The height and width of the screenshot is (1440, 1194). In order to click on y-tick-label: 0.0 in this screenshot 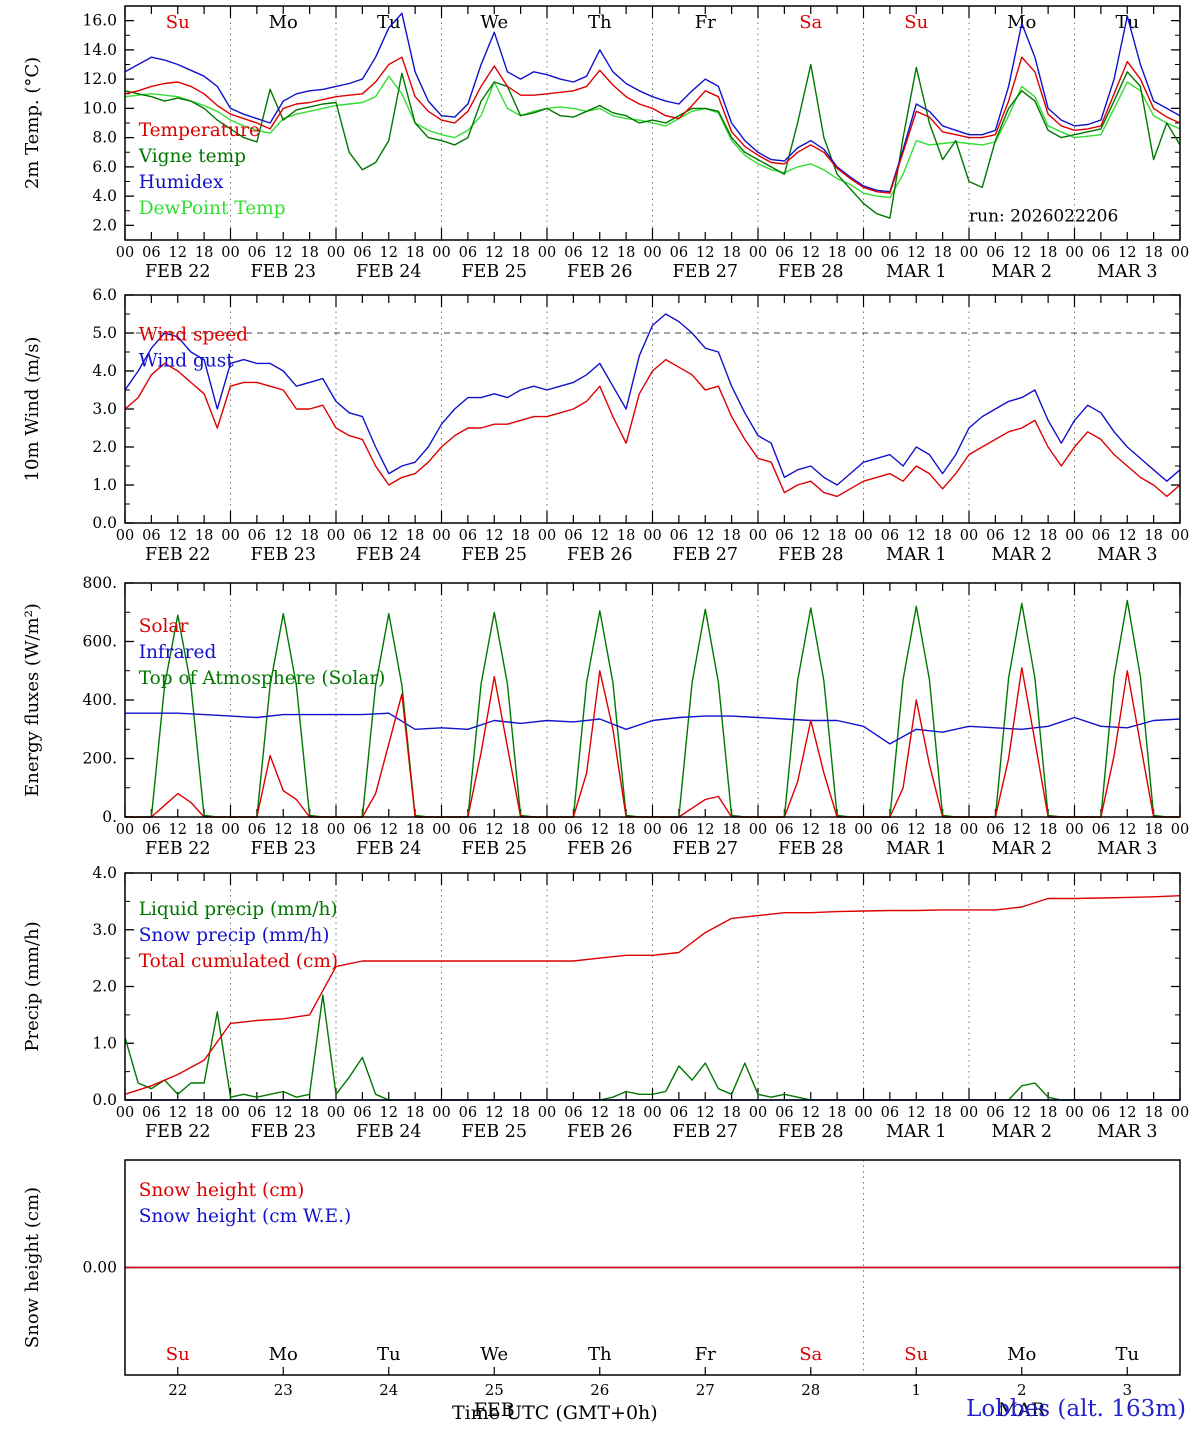, I will do `click(104, 1100)`.